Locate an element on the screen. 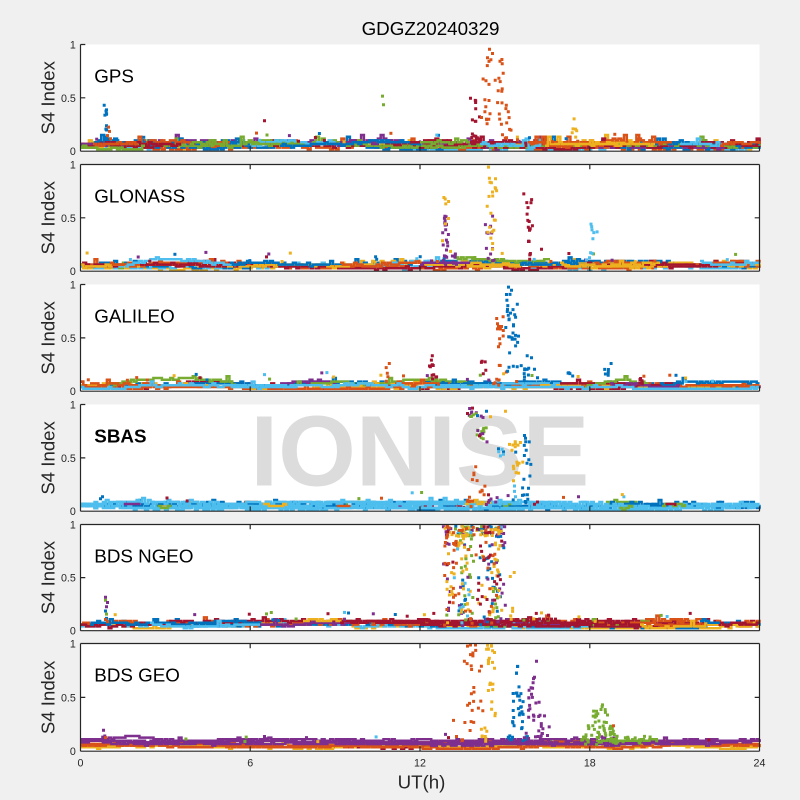 This screenshot has width=800, height=800. svg-text: BDS GEO is located at coordinates (137, 674).